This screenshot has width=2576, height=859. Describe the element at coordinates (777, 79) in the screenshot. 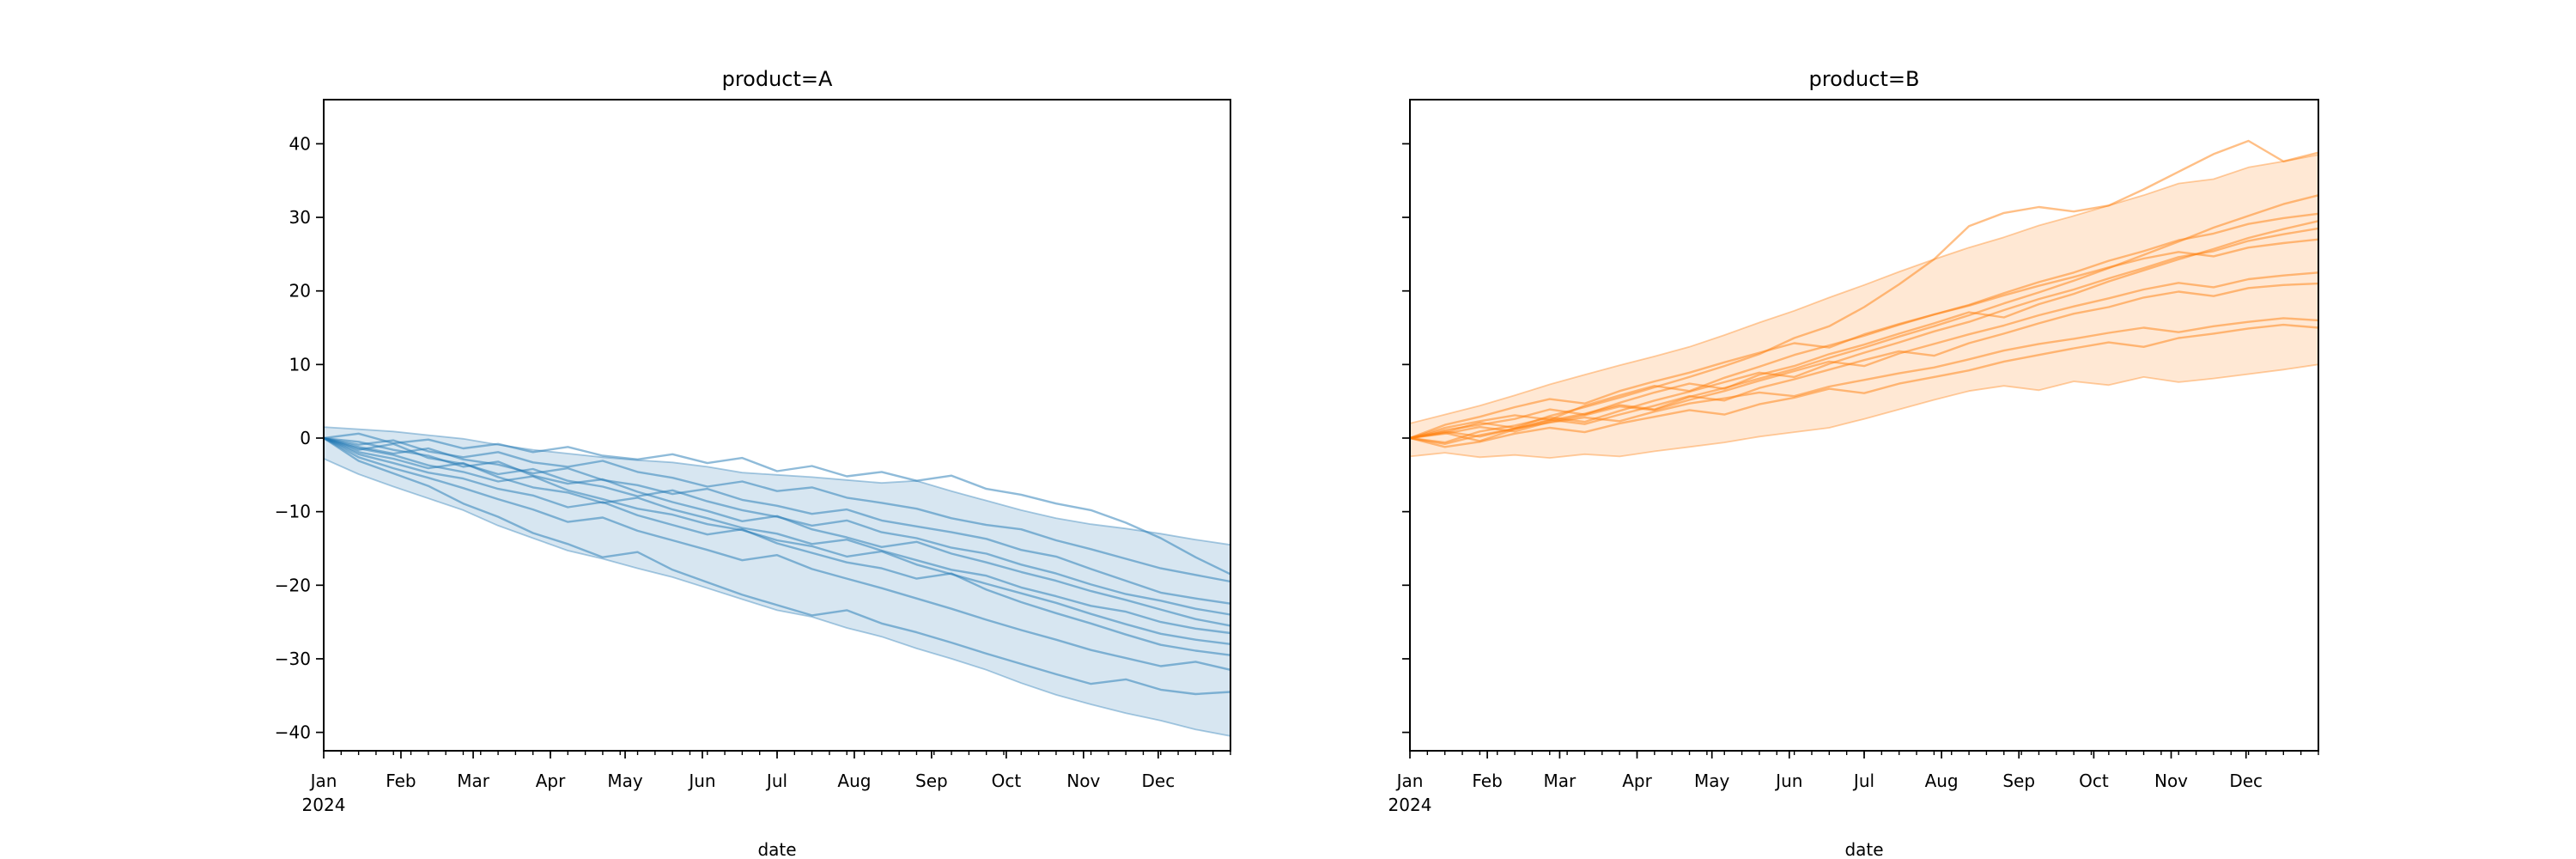

I see `facet-title-a: product=A` at that location.